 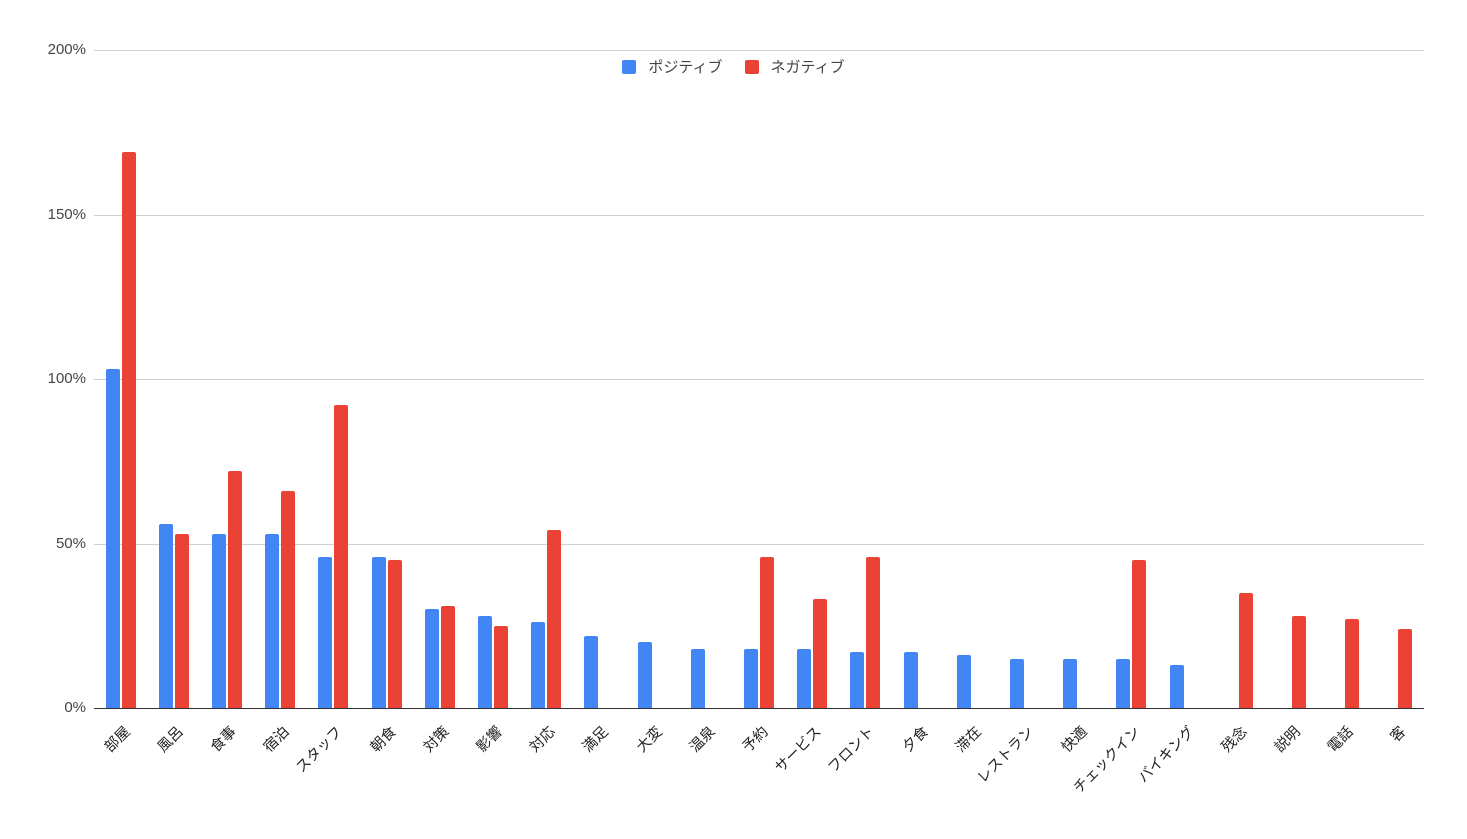 I want to click on x-tick-label: 大変, so click(x=649, y=739).